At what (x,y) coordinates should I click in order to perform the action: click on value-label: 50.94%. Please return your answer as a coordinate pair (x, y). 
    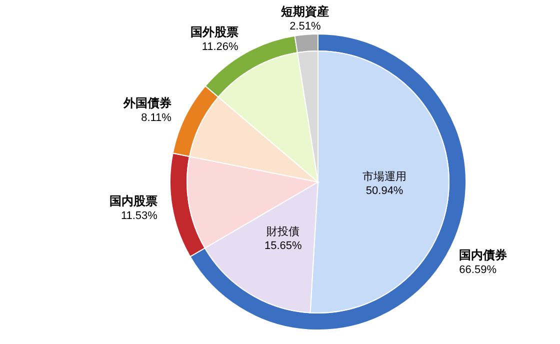
    Looking at the image, I should click on (385, 190).